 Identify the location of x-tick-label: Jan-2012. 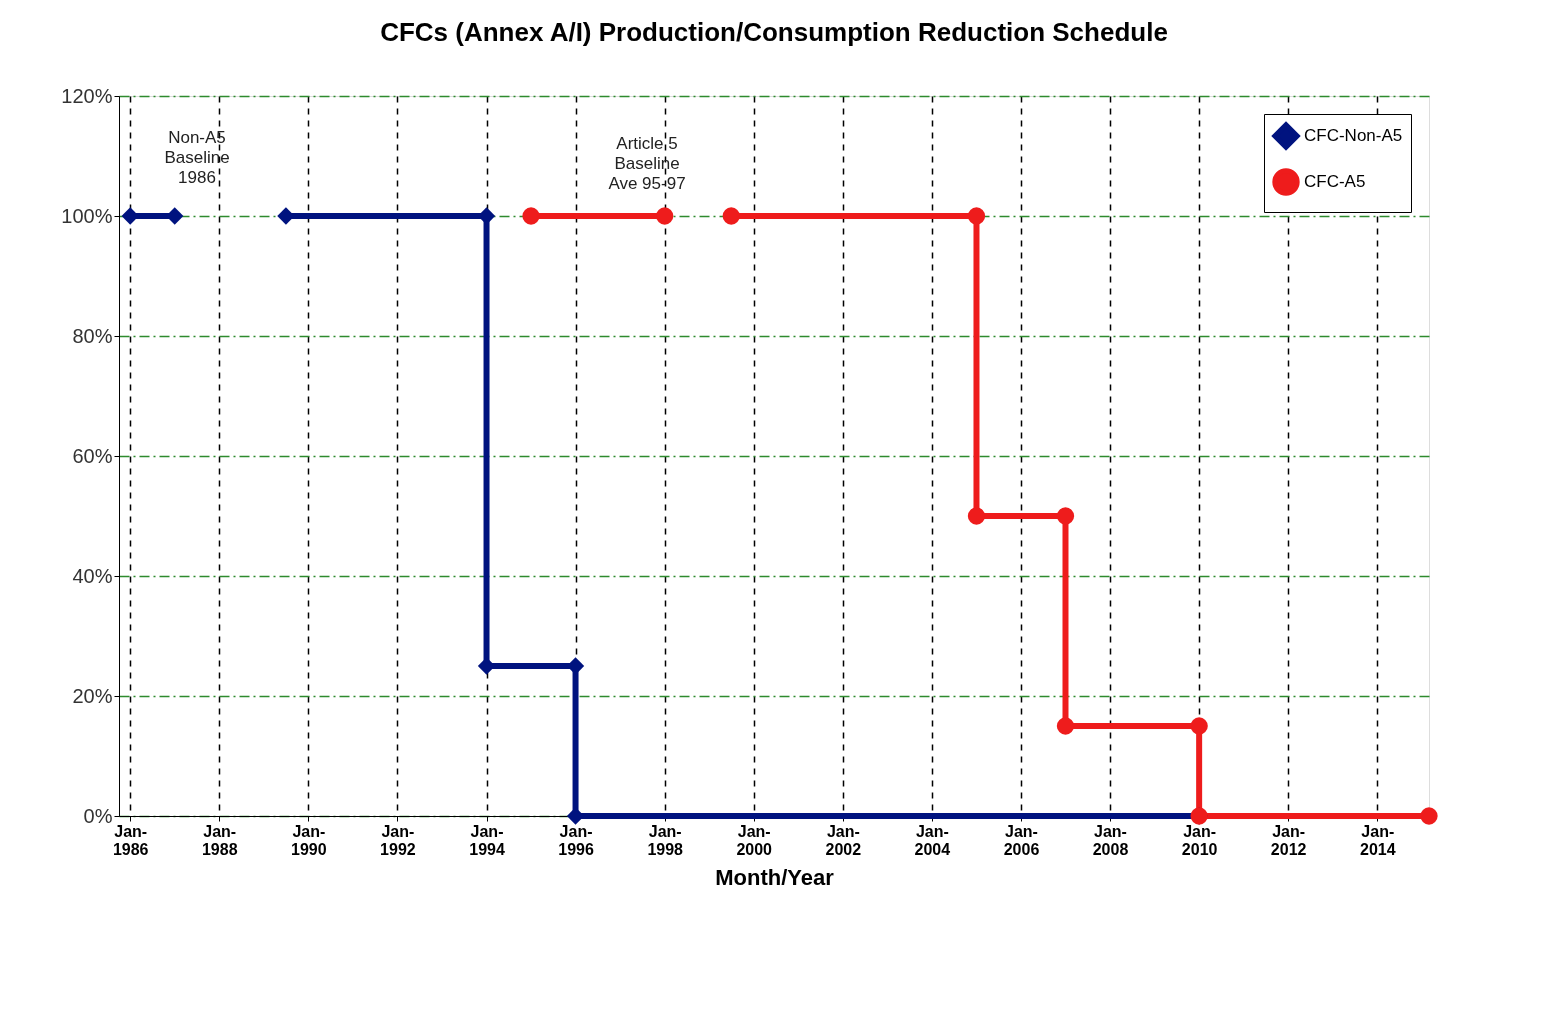
(1288, 840).